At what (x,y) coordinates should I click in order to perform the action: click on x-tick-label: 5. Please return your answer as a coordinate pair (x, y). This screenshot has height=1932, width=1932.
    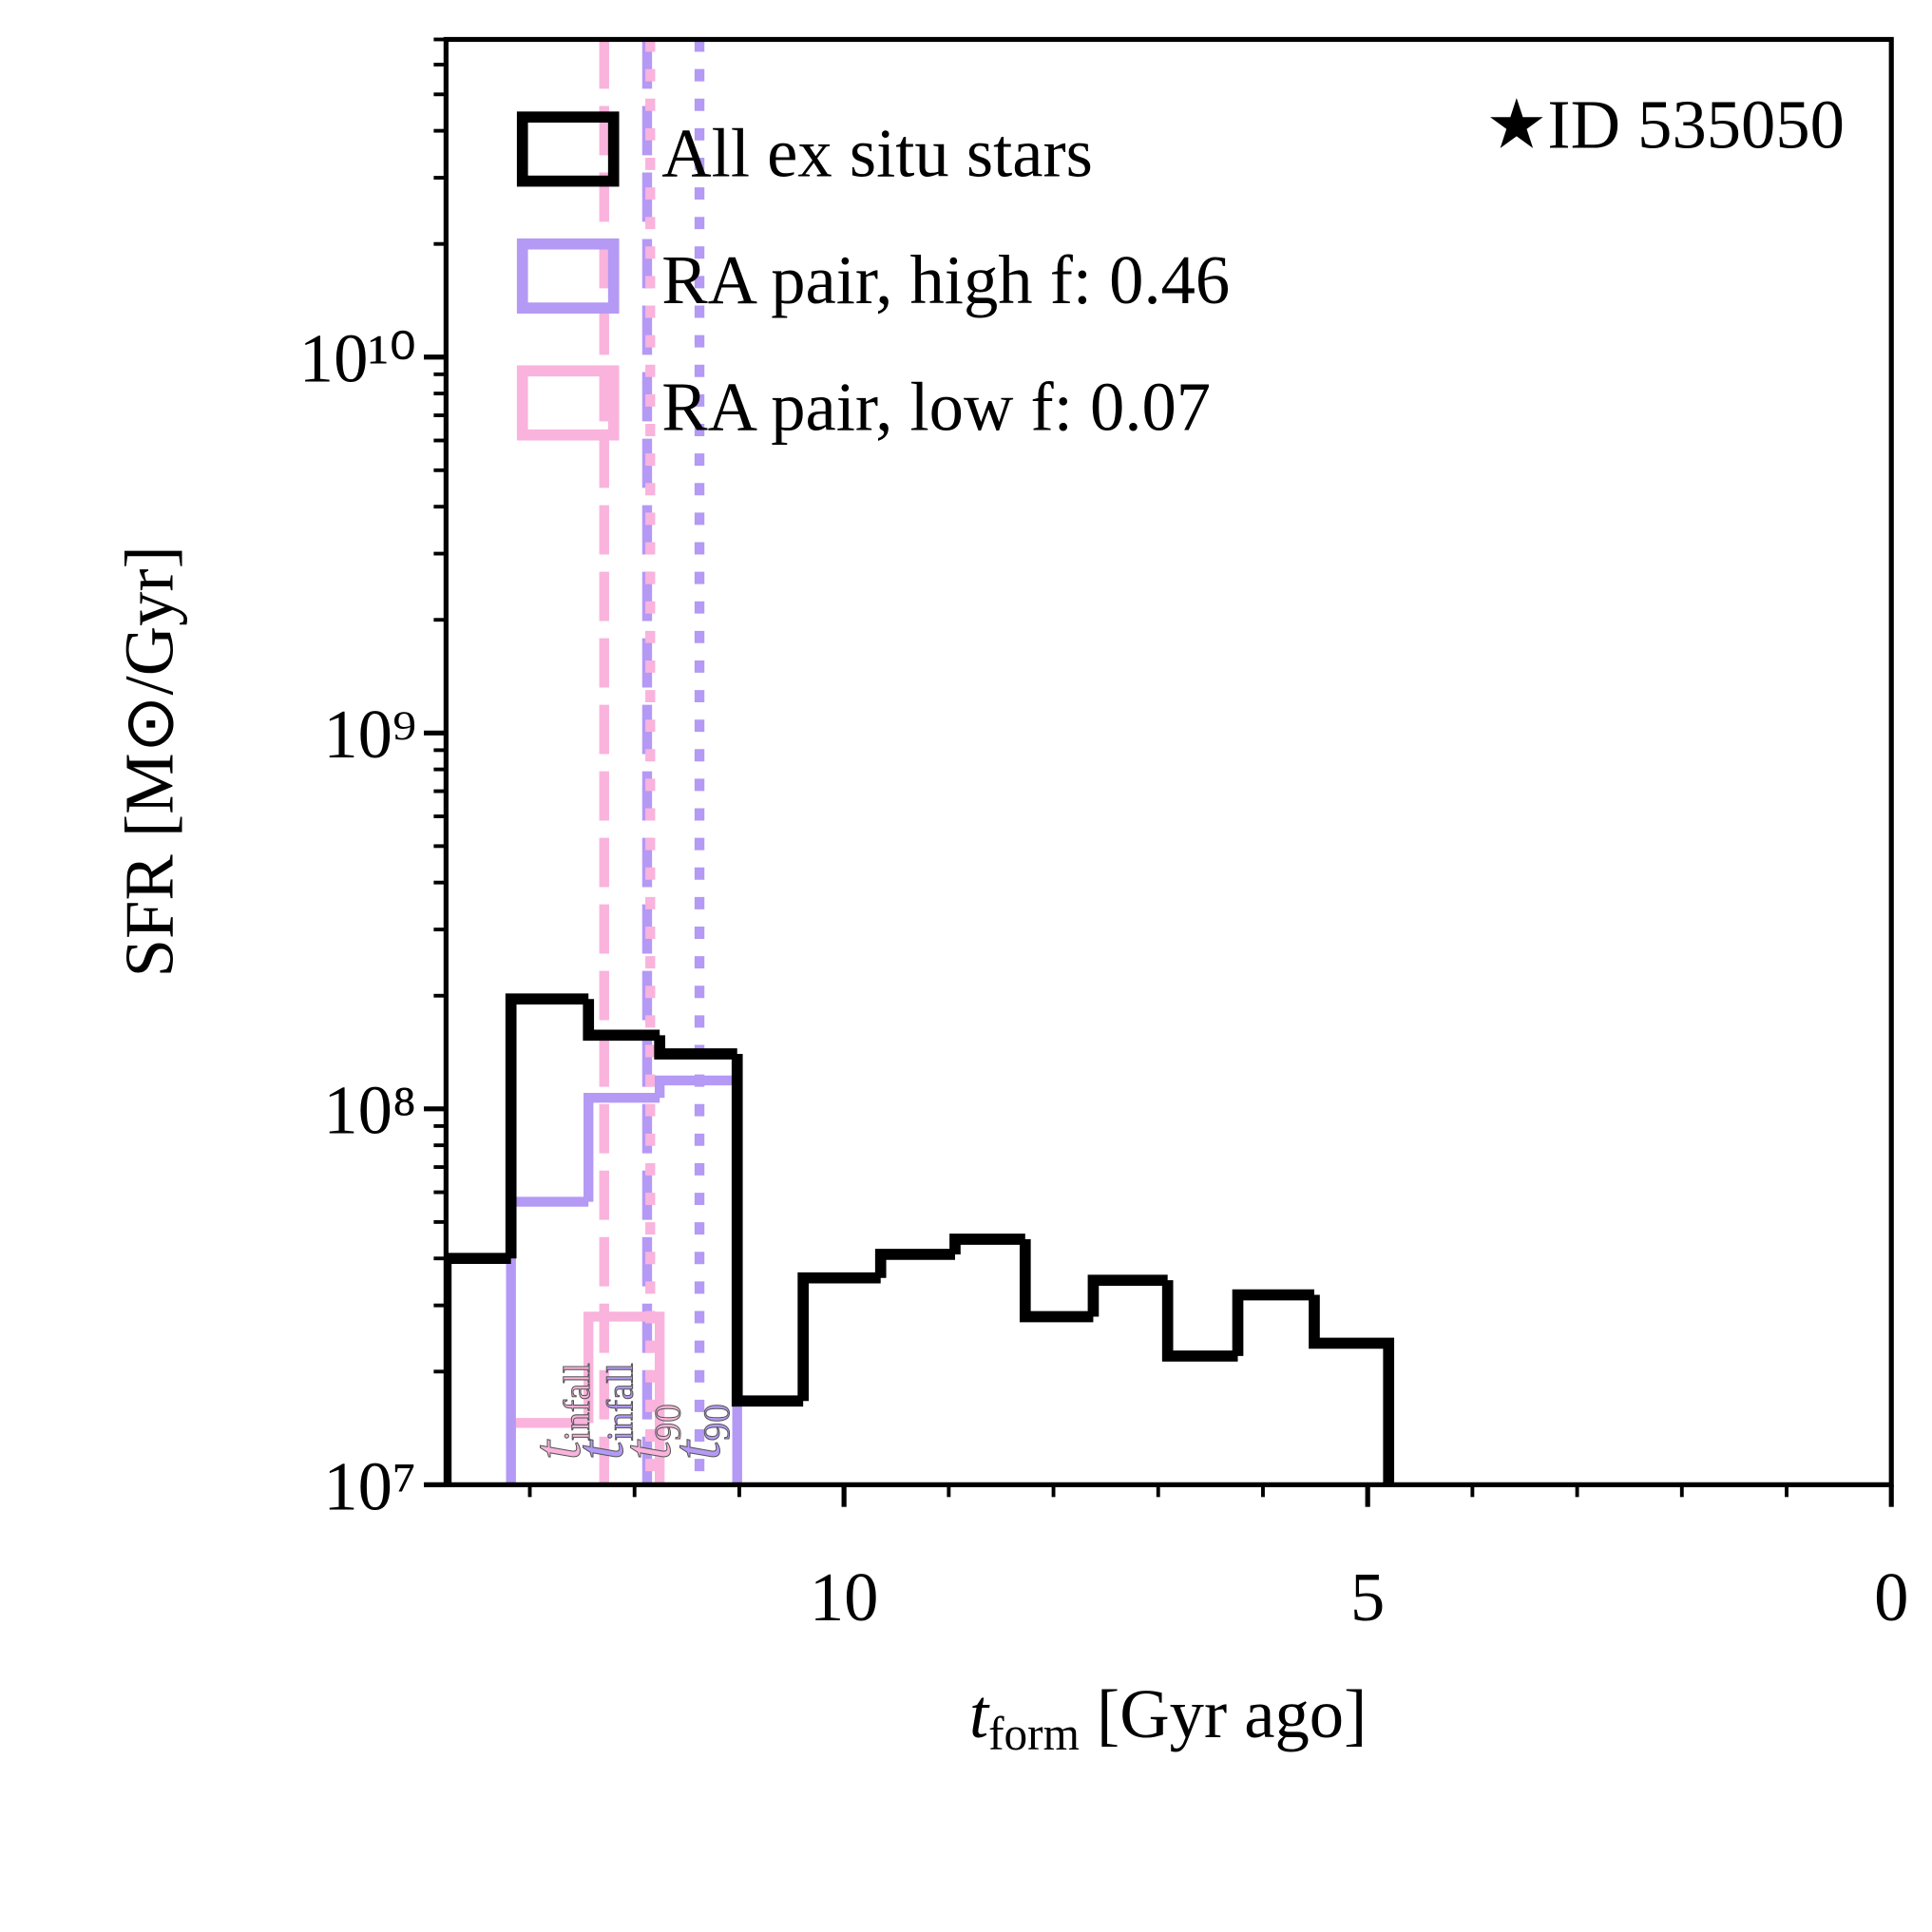
    Looking at the image, I should click on (1367, 1597).